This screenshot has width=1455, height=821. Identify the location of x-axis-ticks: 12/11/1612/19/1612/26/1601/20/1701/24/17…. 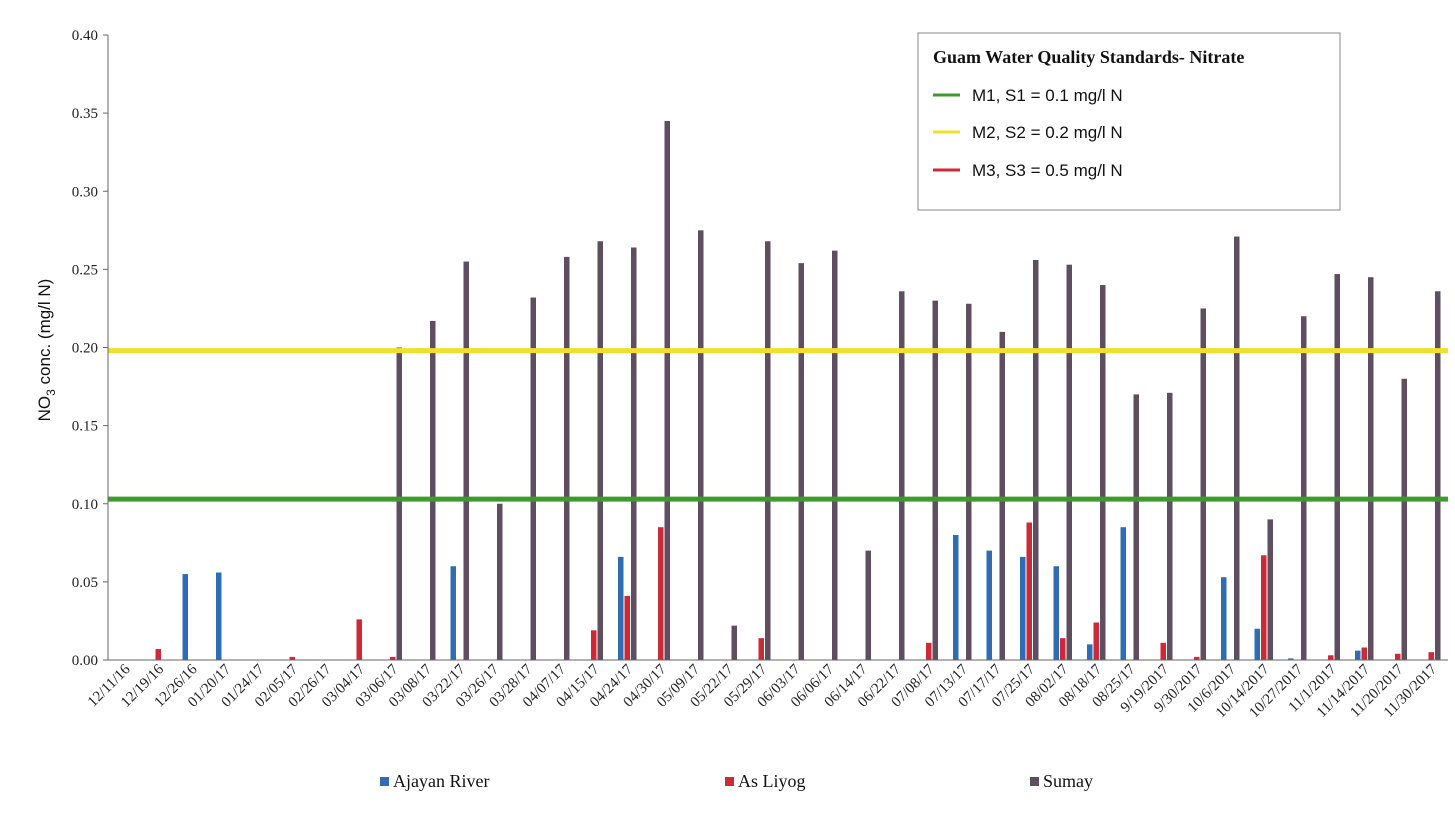
(762, 691).